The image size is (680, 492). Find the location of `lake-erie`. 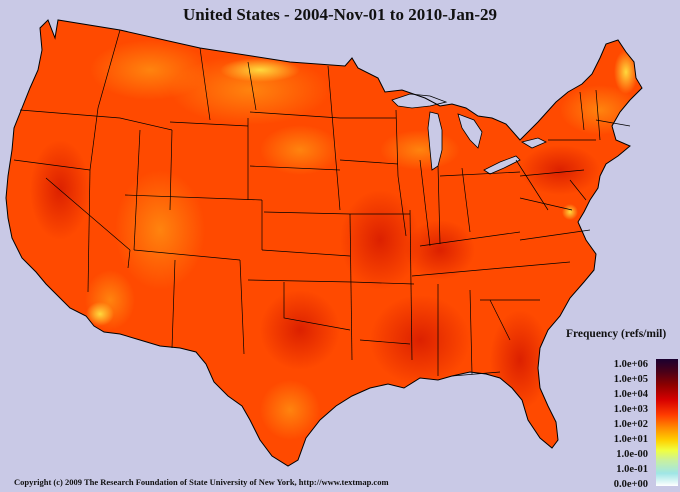

lake-erie is located at coordinates (502, 165).